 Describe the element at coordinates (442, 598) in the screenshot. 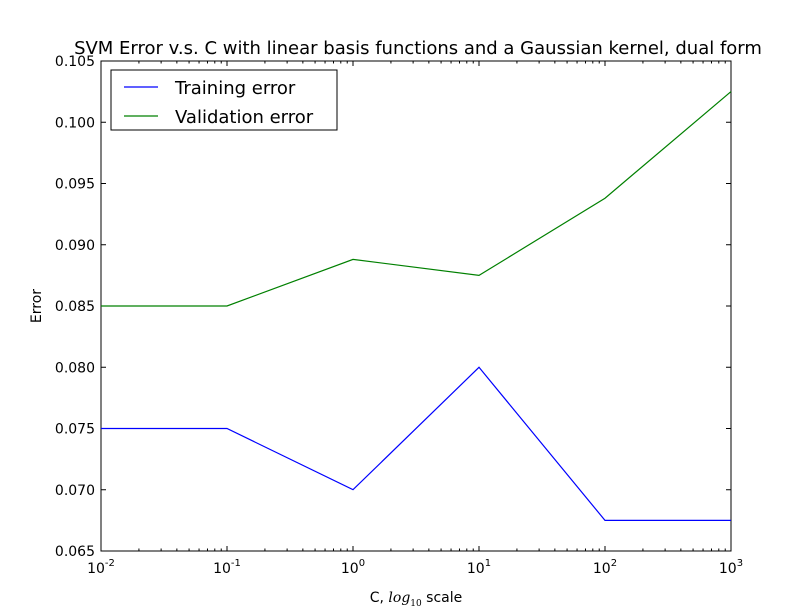

I see `x-axis-label-suffix: scale` at that location.